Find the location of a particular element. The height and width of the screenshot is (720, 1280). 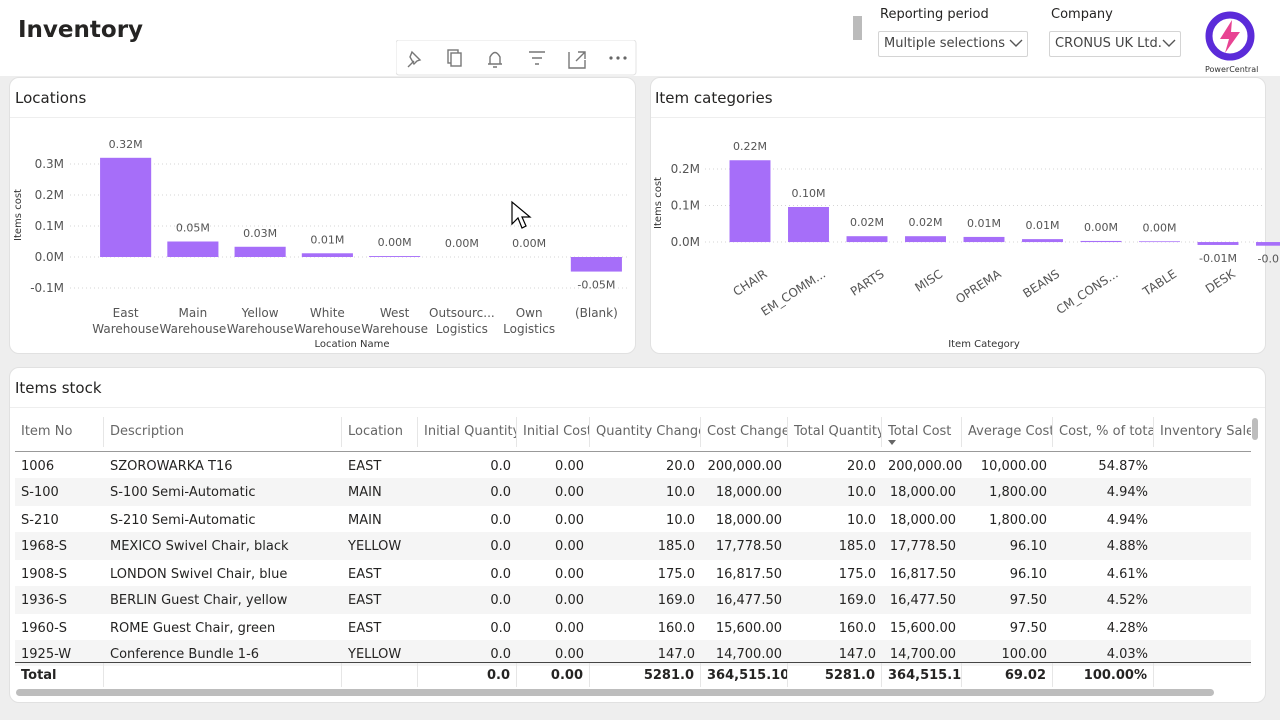

table-cell: 1006 is located at coordinates (38, 466).